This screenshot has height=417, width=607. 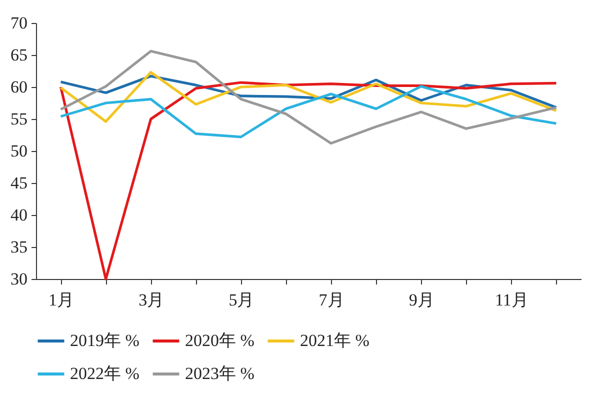 I want to click on x-tick-label: 5月, so click(x=241, y=300).